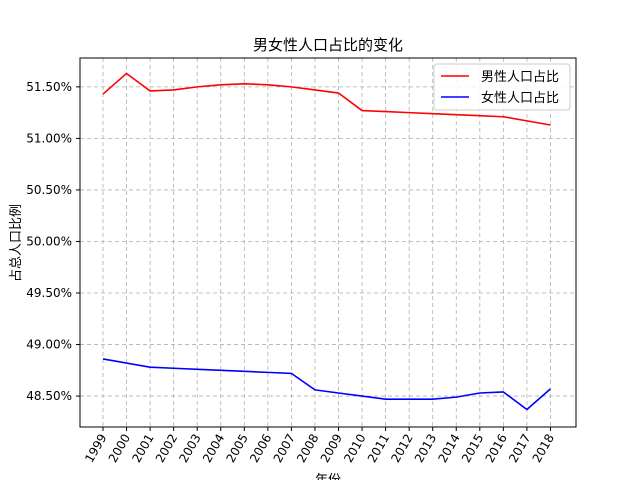 The image size is (640, 480). What do you see at coordinates (328, 45) in the screenshot?
I see `chart-title: 男女性人口占比的变化` at bounding box center [328, 45].